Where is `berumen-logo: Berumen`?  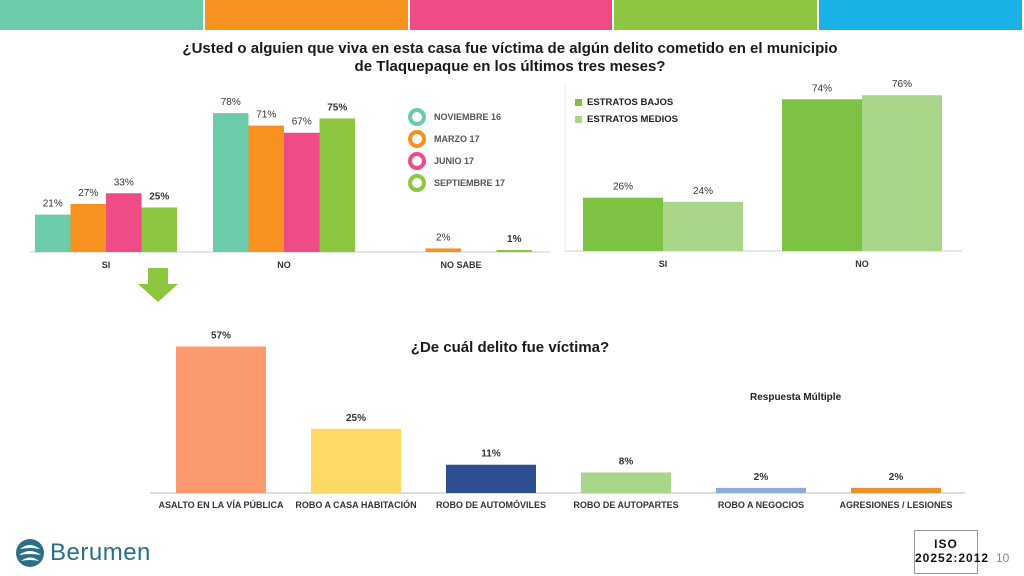 berumen-logo: Berumen is located at coordinates (82, 553).